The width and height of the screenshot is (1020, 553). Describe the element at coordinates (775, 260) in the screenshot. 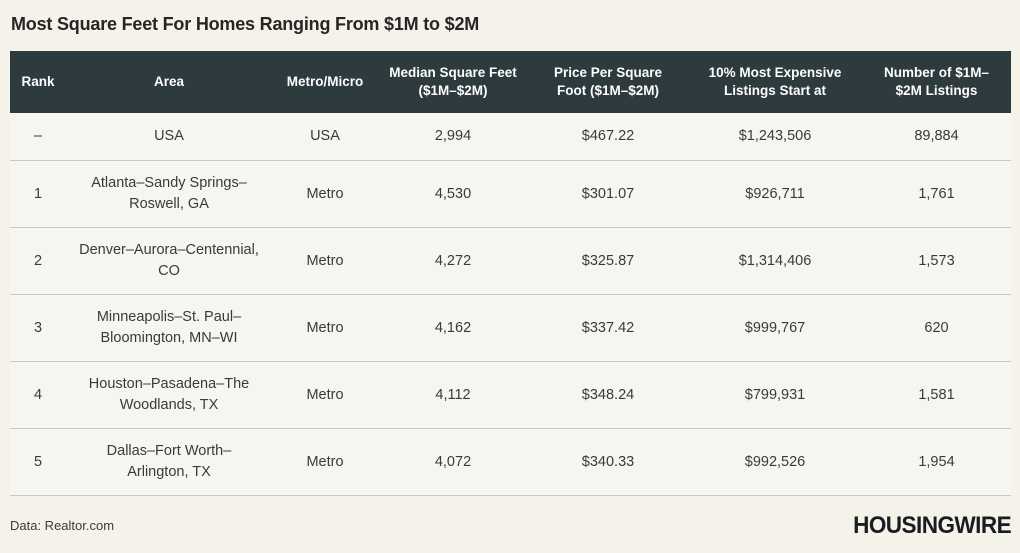

I see `cell-top10-start: $1,314,406` at that location.